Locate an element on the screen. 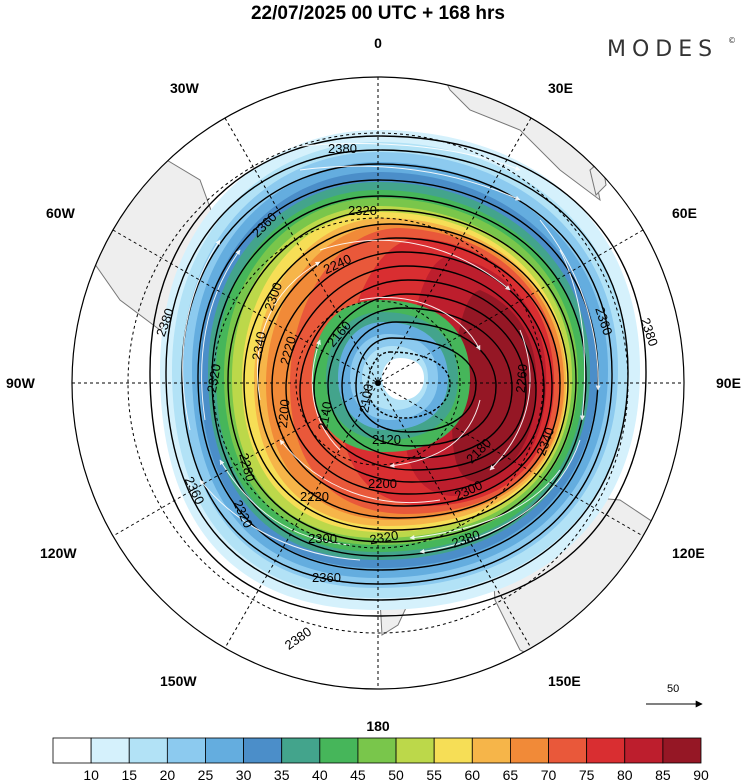 This screenshot has height=782, width=750. lon-label-30e: 30E is located at coordinates (560, 88).